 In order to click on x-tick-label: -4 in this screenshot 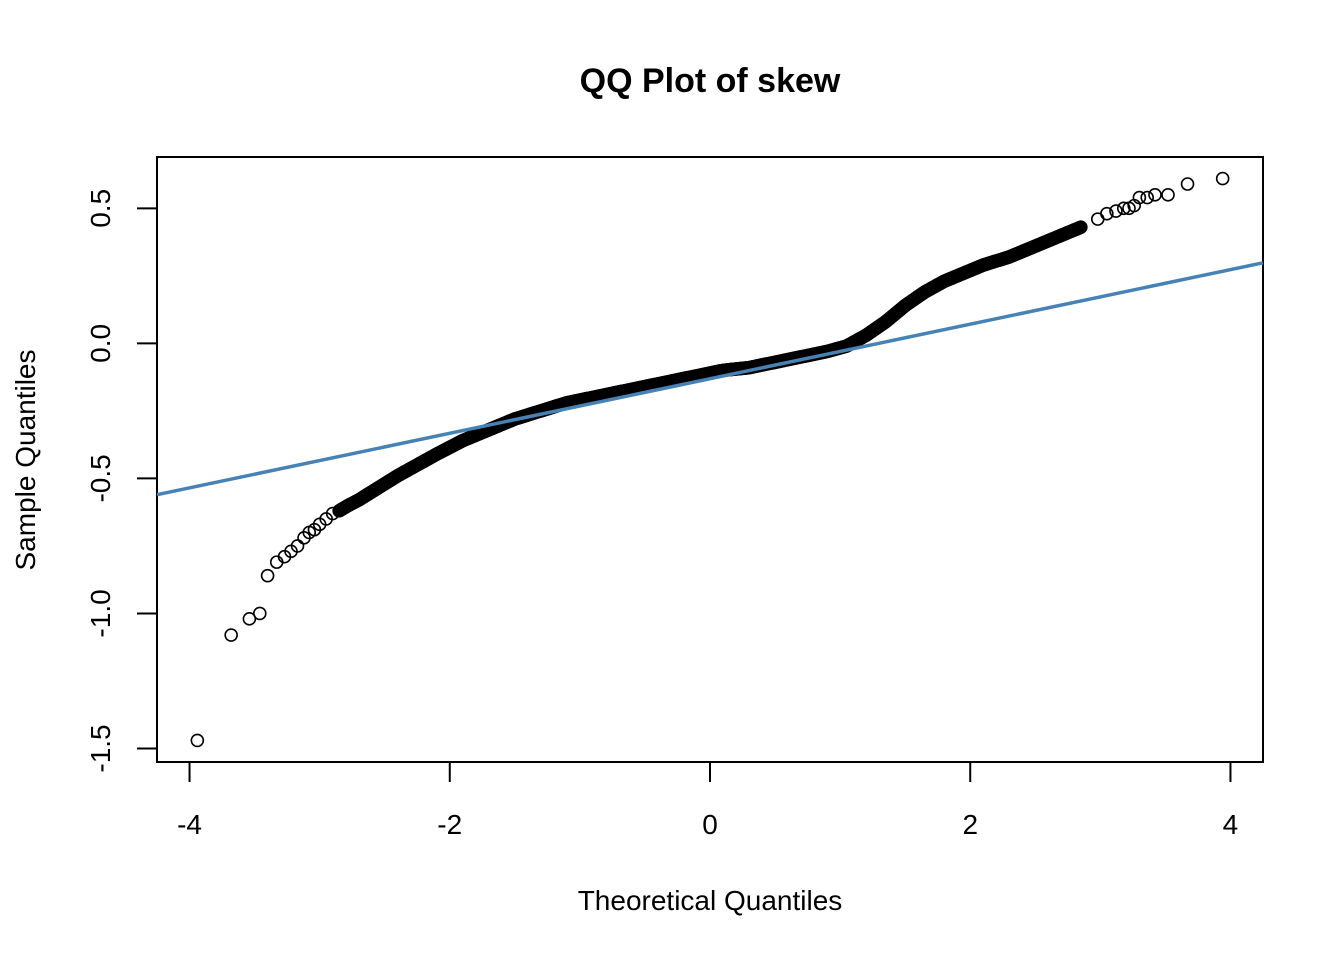, I will do `click(189, 824)`.